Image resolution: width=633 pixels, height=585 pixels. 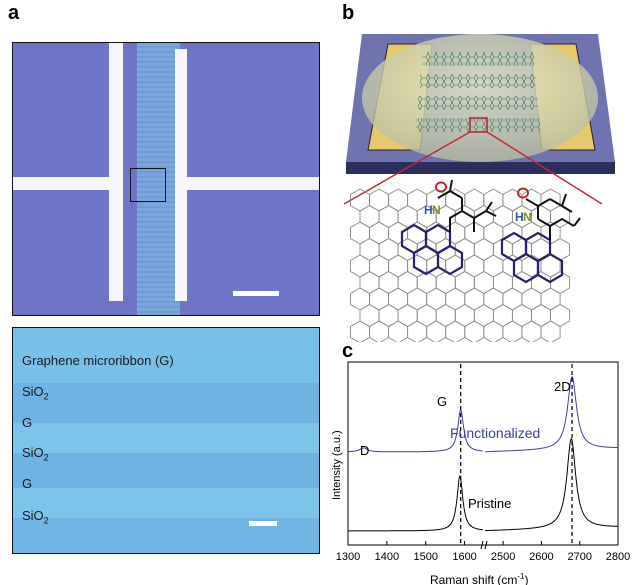 What do you see at coordinates (480, 168) in the screenshot?
I see `substrate-front` at bounding box center [480, 168].